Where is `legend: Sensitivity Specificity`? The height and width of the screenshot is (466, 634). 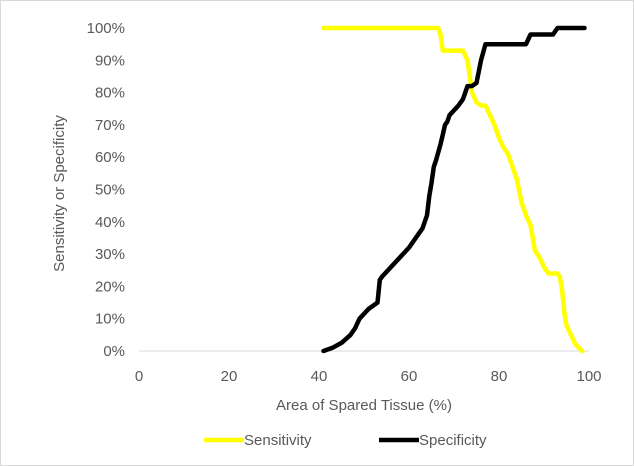 legend: Sensitivity Specificity is located at coordinates (345, 440).